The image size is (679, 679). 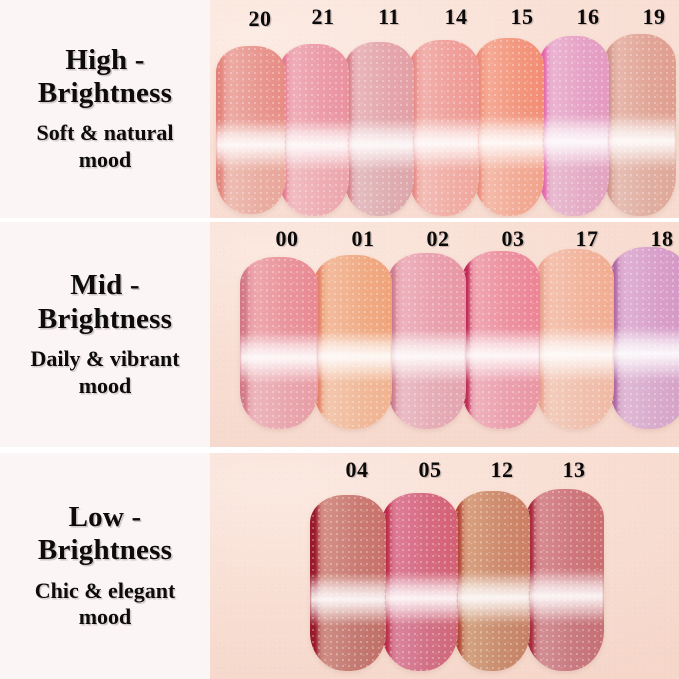 I want to click on caption-low-brightness: Low - Brightness Chic & elegant mood, so click(x=105, y=566).